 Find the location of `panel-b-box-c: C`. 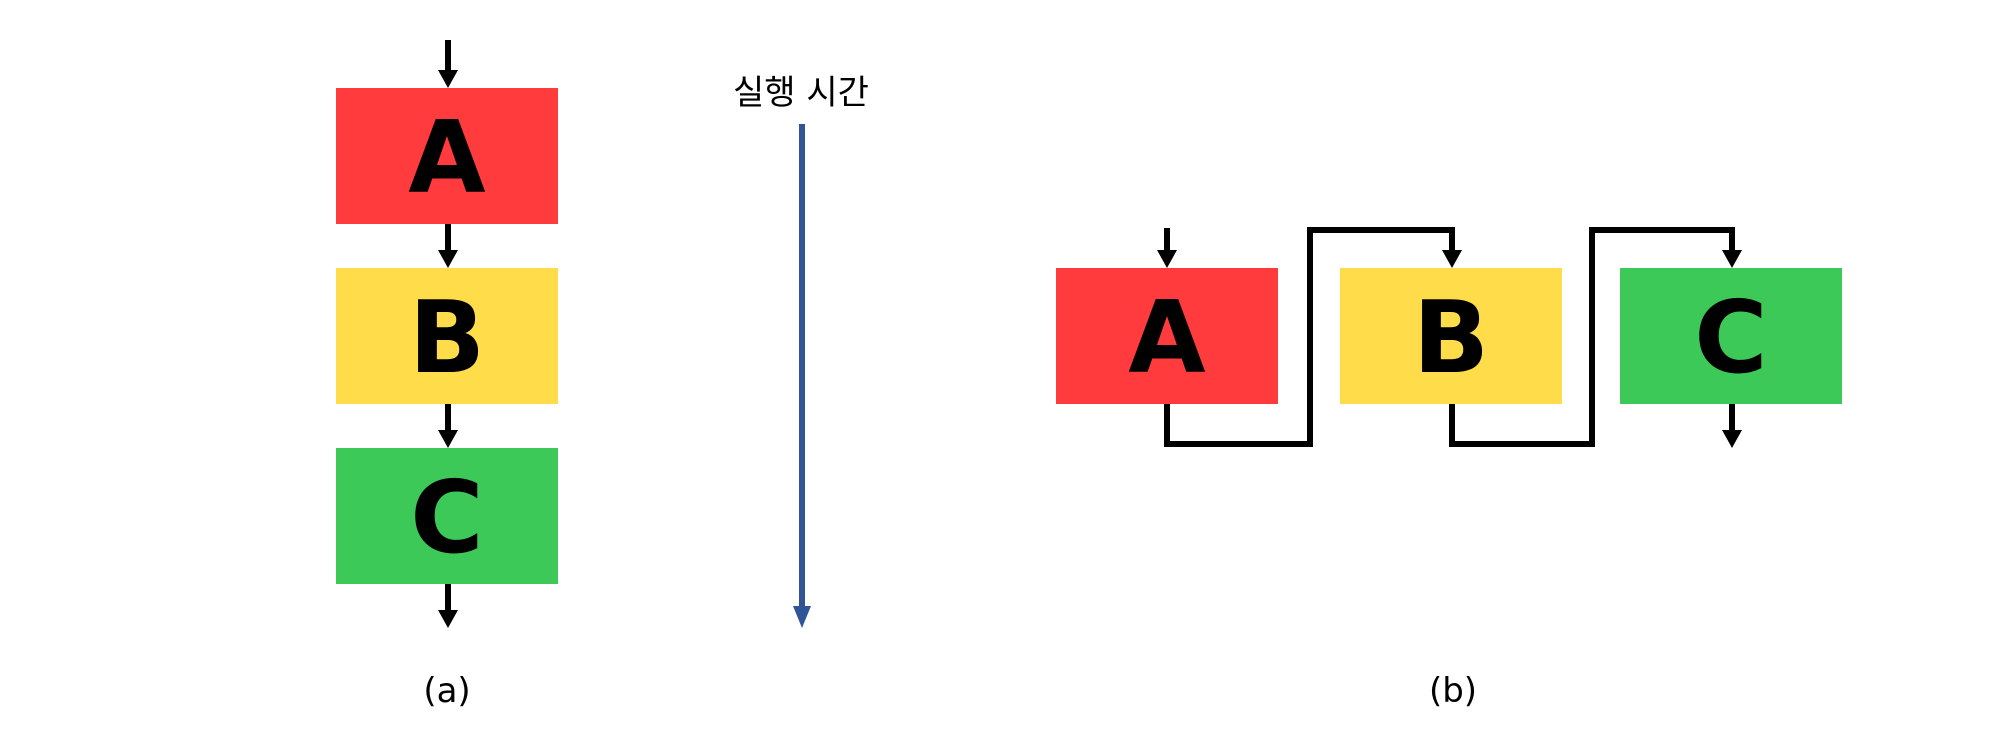

panel-b-box-c: C is located at coordinates (1731, 336).